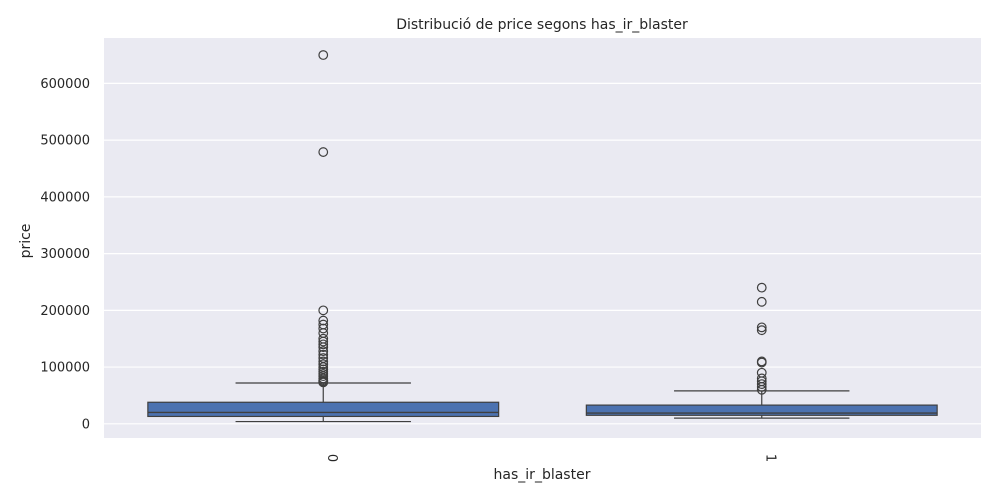 The height and width of the screenshot is (500, 1000). Describe the element at coordinates (65, 311) in the screenshot. I see `y-tick-label: 200000` at that location.